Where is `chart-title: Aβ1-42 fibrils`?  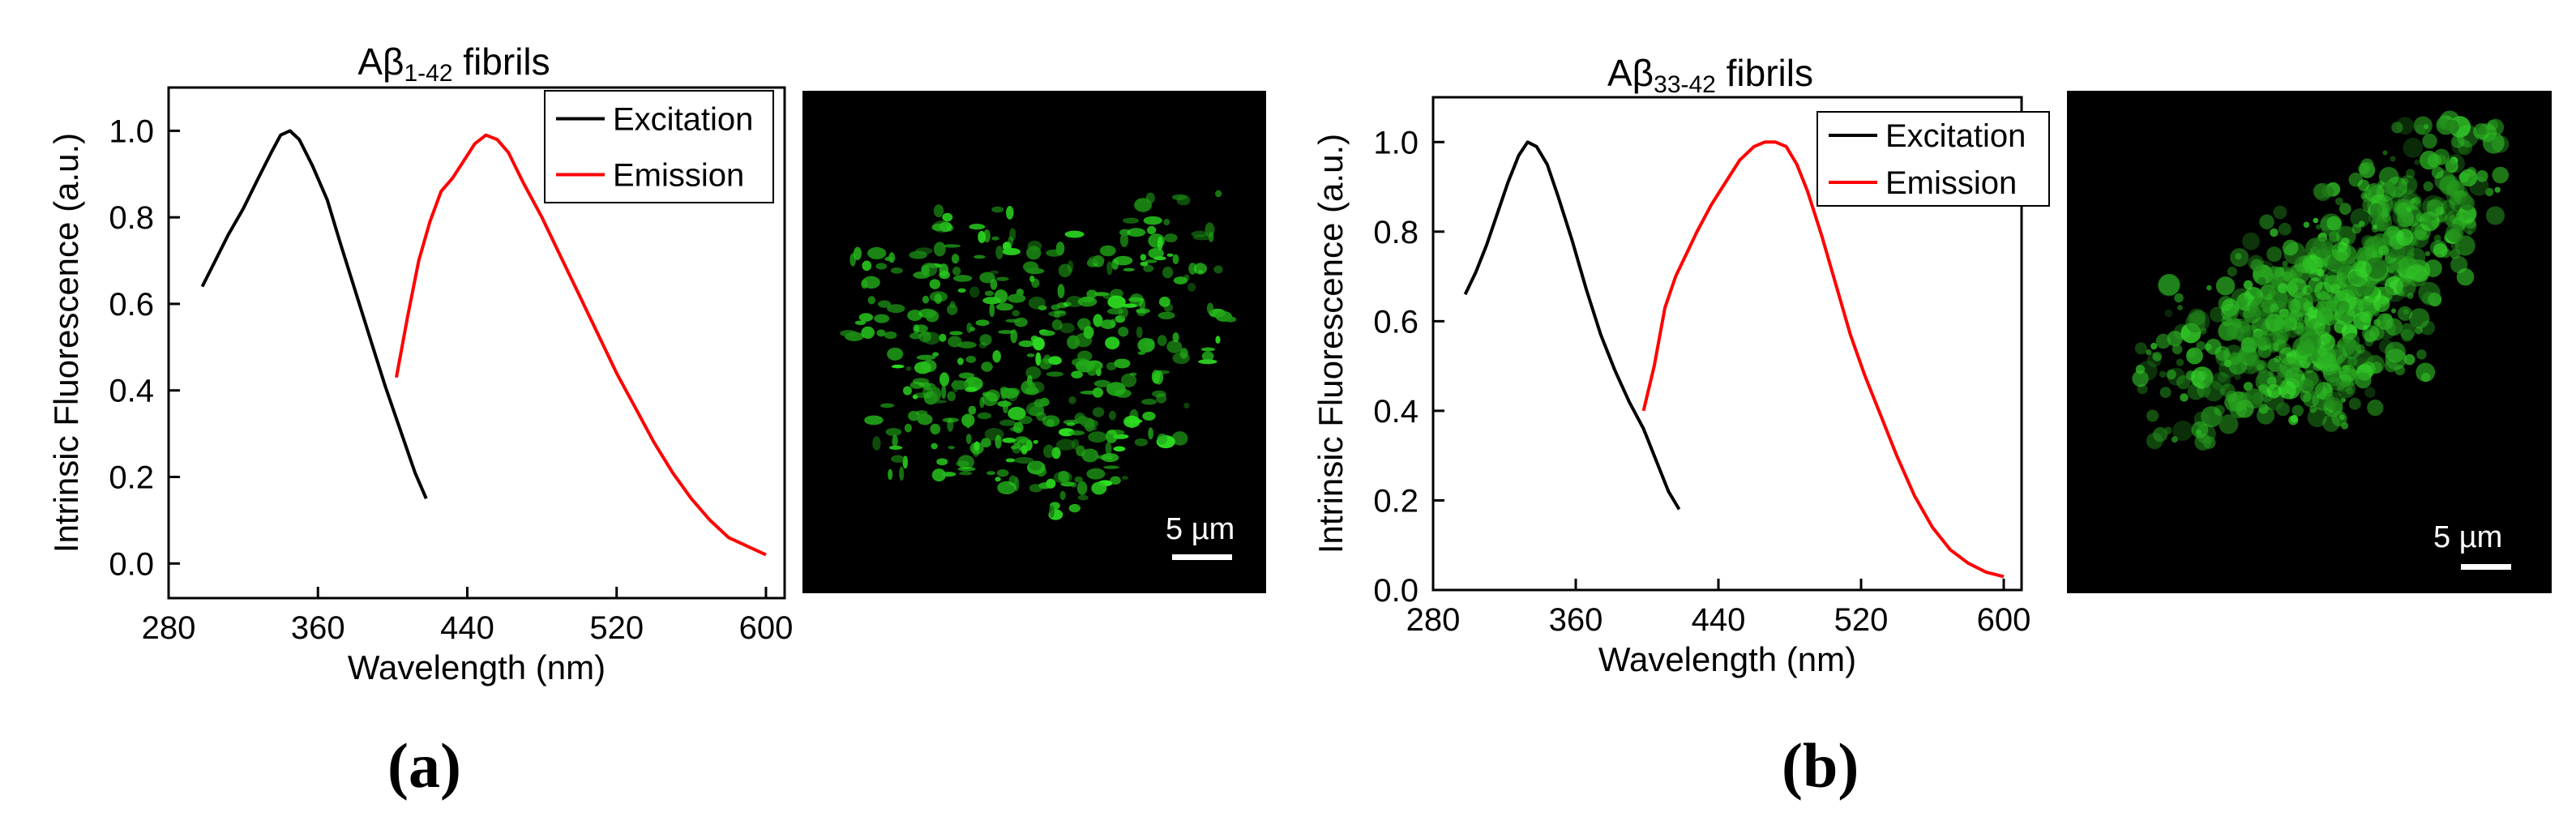
chart-title: Aβ1-42 fibrils is located at coordinates (453, 64).